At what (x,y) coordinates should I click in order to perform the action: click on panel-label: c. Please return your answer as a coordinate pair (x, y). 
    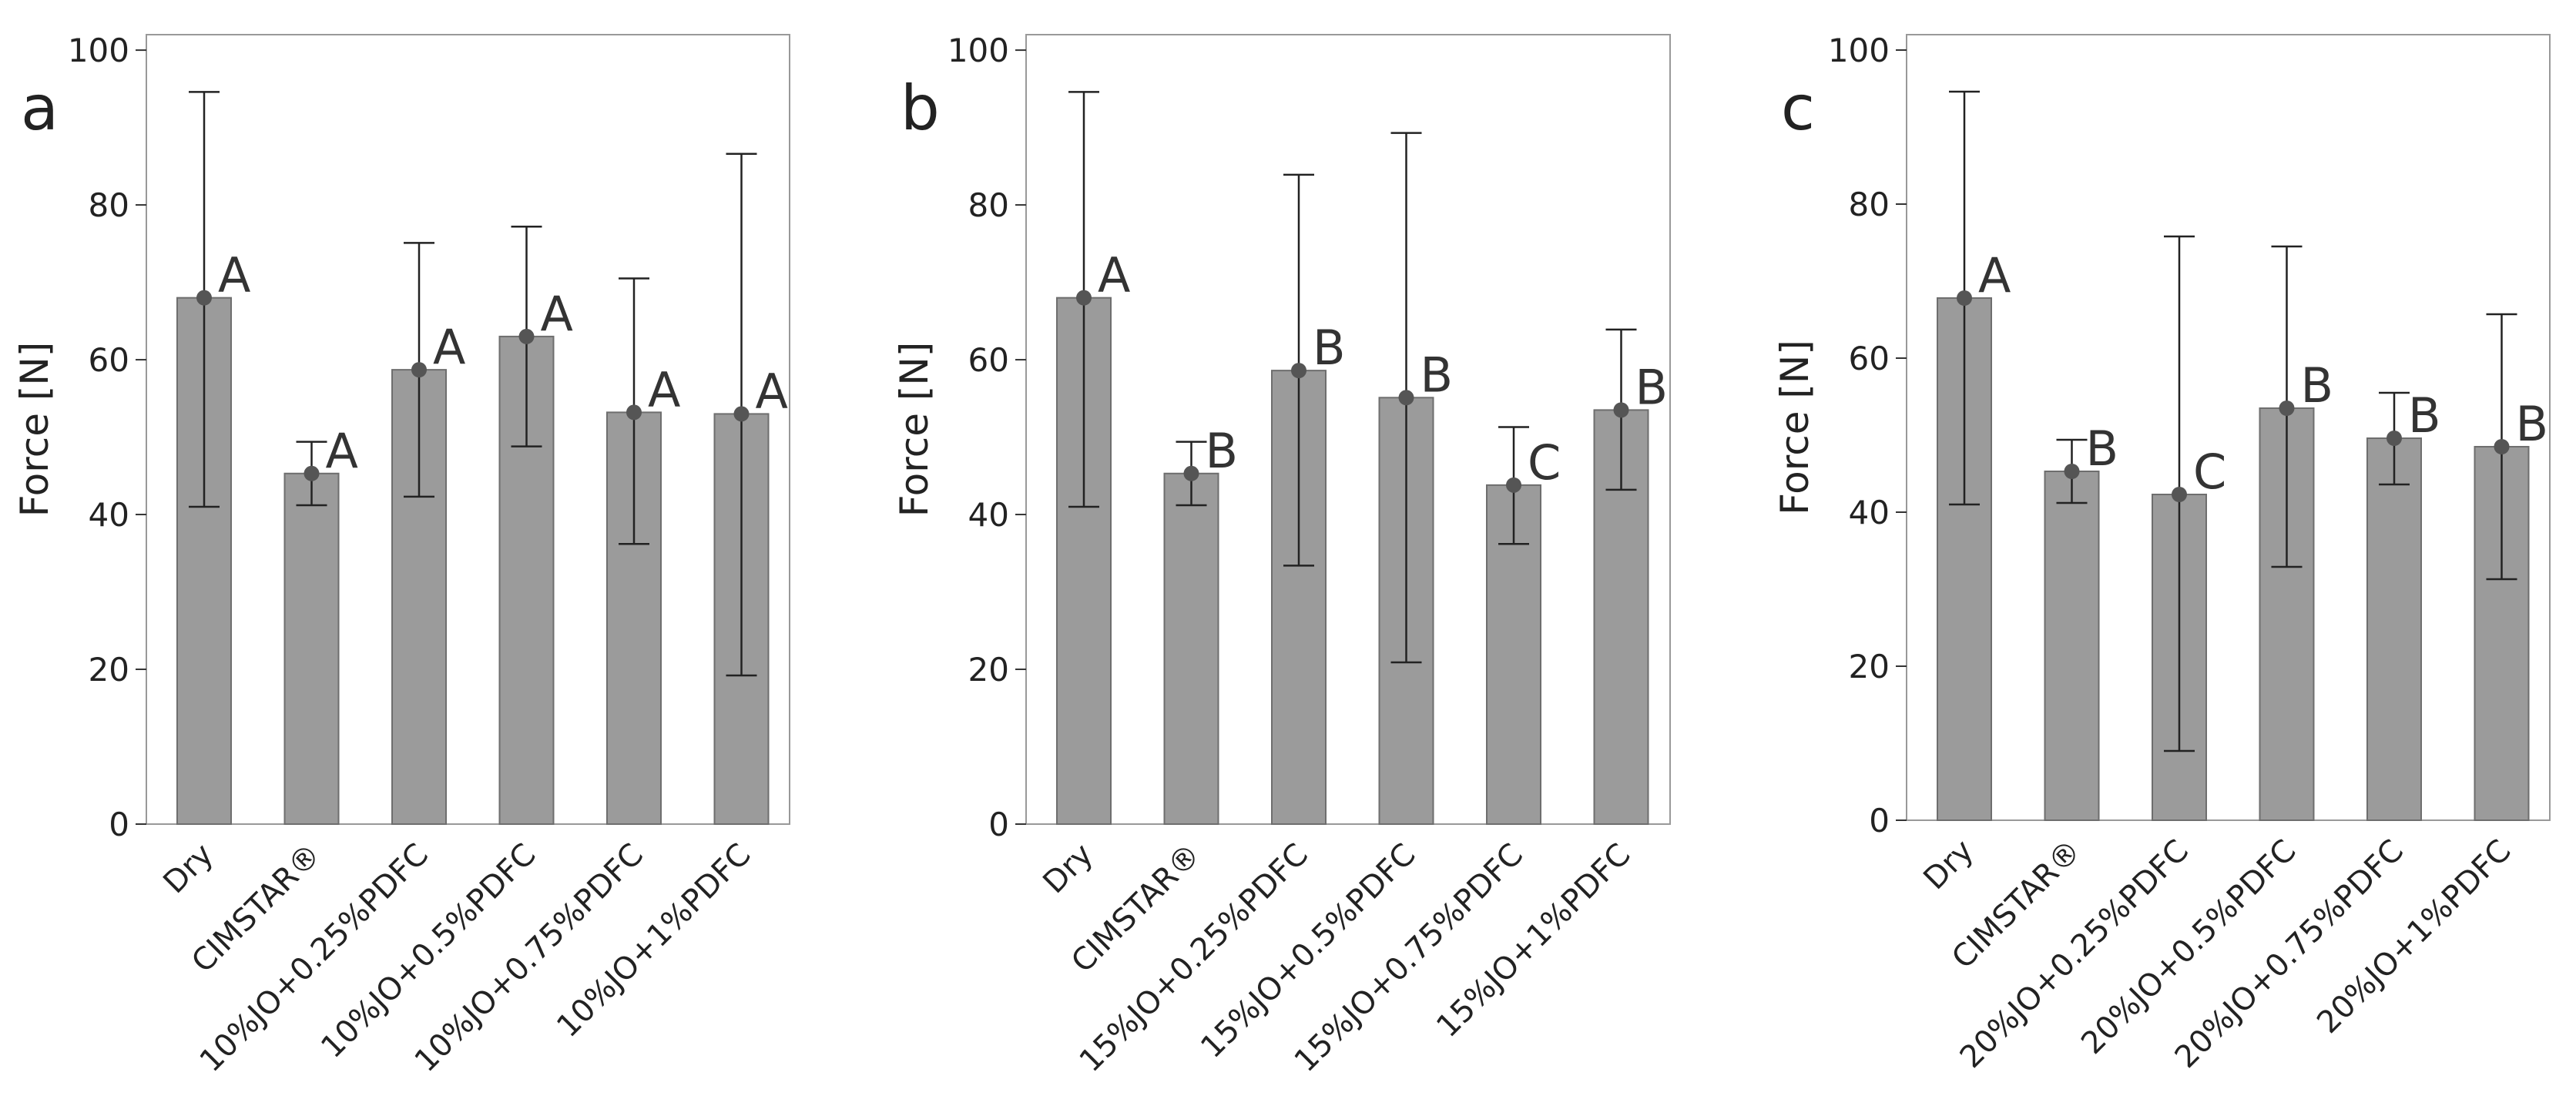
    Looking at the image, I should click on (1798, 108).